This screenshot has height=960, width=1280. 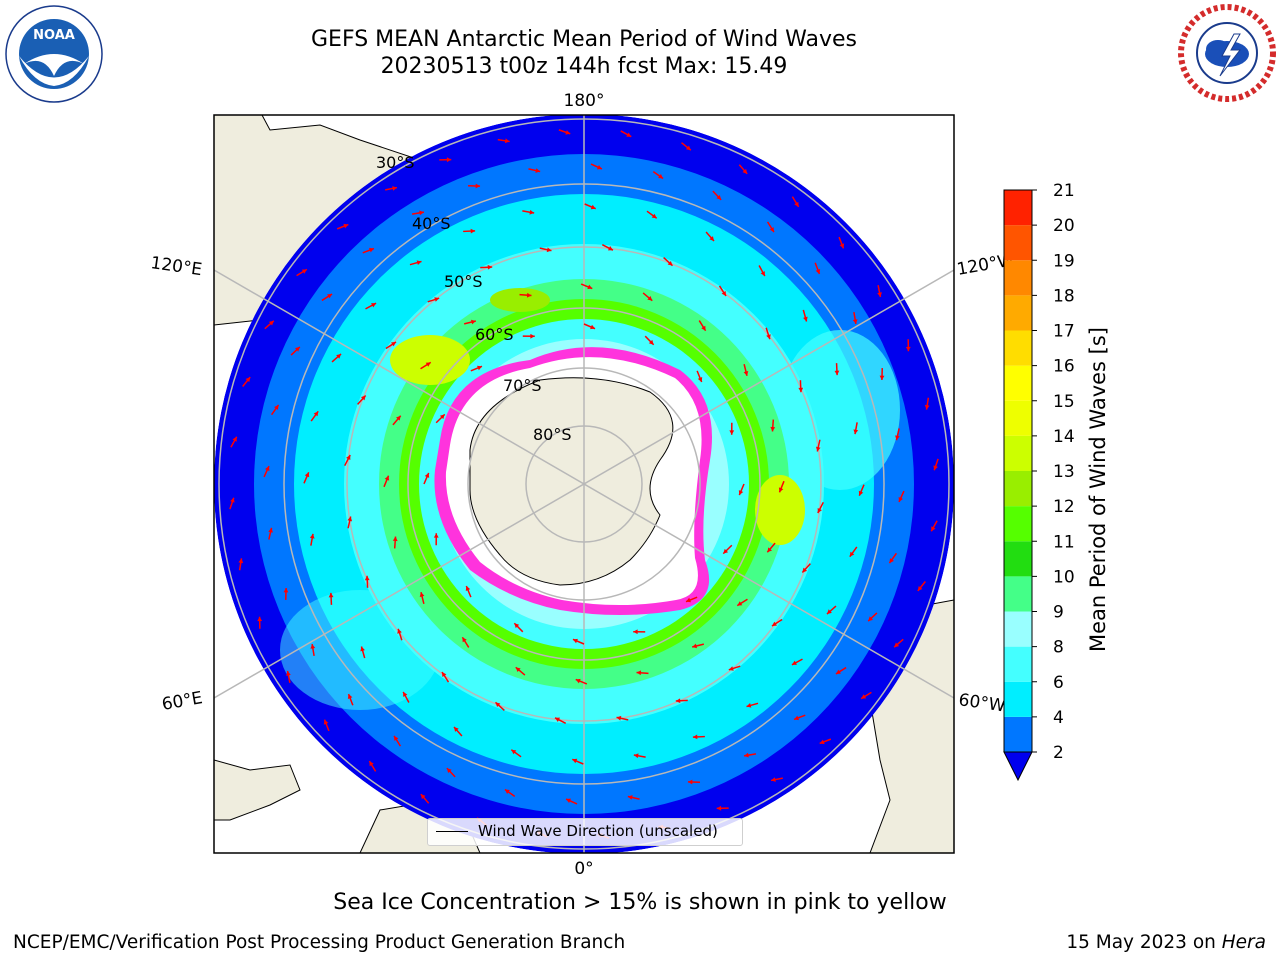 I want to click on colorbar-tick-label: 18, so click(x=1064, y=296).